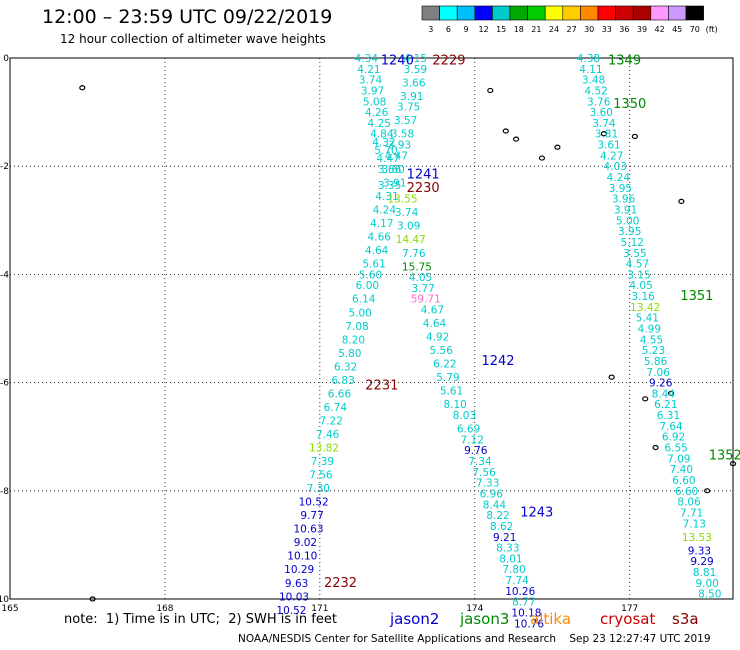 The height and width of the screenshot is (650, 740). I want to click on latitude-tick-label: -2, so click(4, 167).